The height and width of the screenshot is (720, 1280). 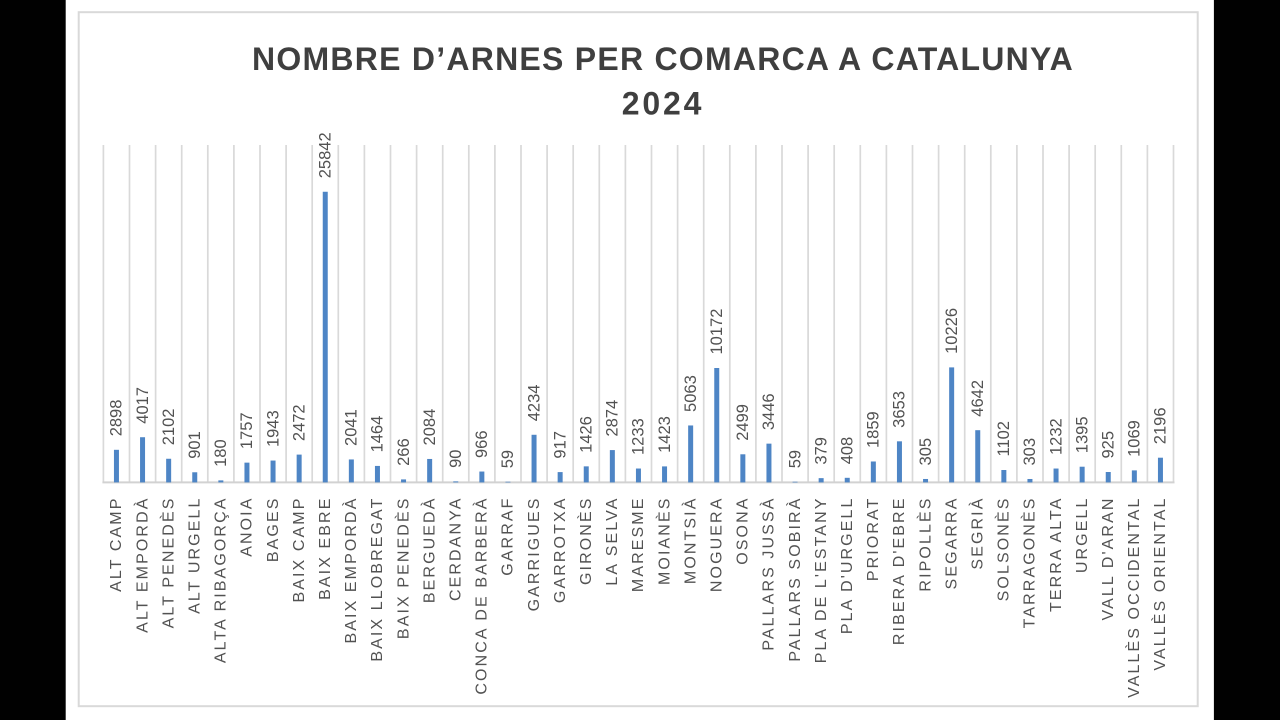 I want to click on svg-text: GIRONÈS, so click(x=585, y=541).